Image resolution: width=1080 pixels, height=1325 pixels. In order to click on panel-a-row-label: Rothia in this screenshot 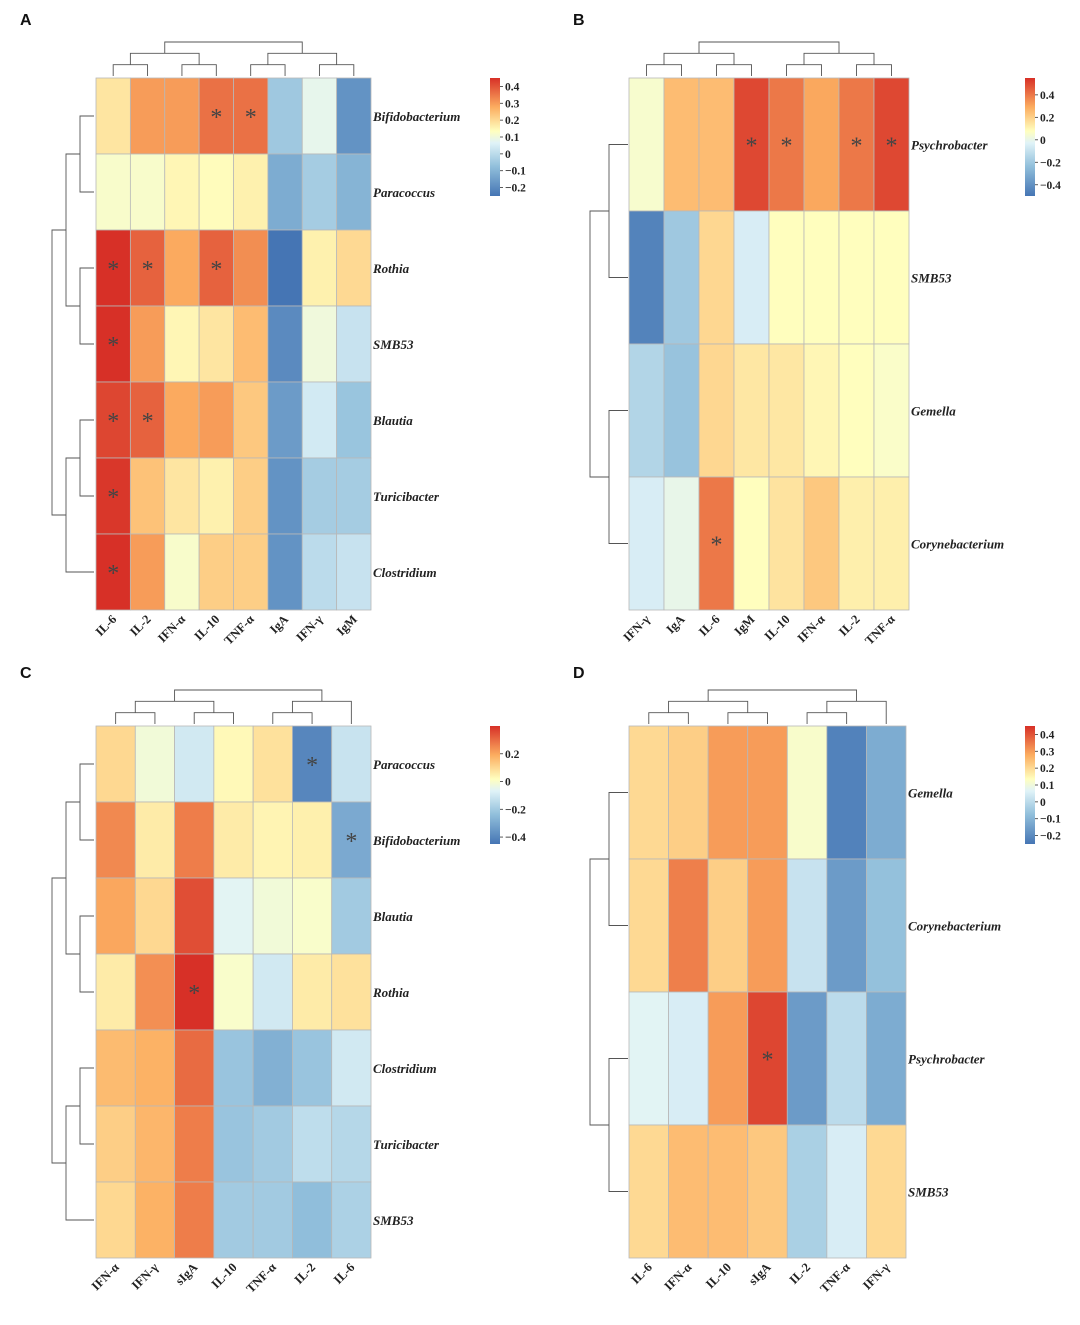, I will do `click(391, 268)`.